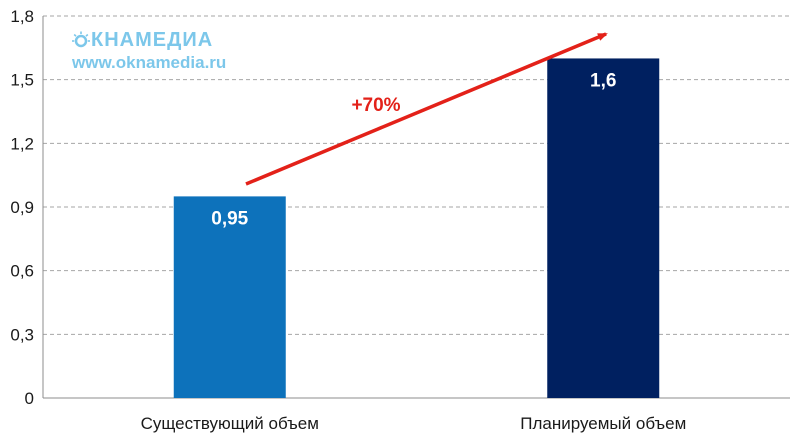  Describe the element at coordinates (230, 423) in the screenshot. I see `x-category-label: Существующий объем` at that location.